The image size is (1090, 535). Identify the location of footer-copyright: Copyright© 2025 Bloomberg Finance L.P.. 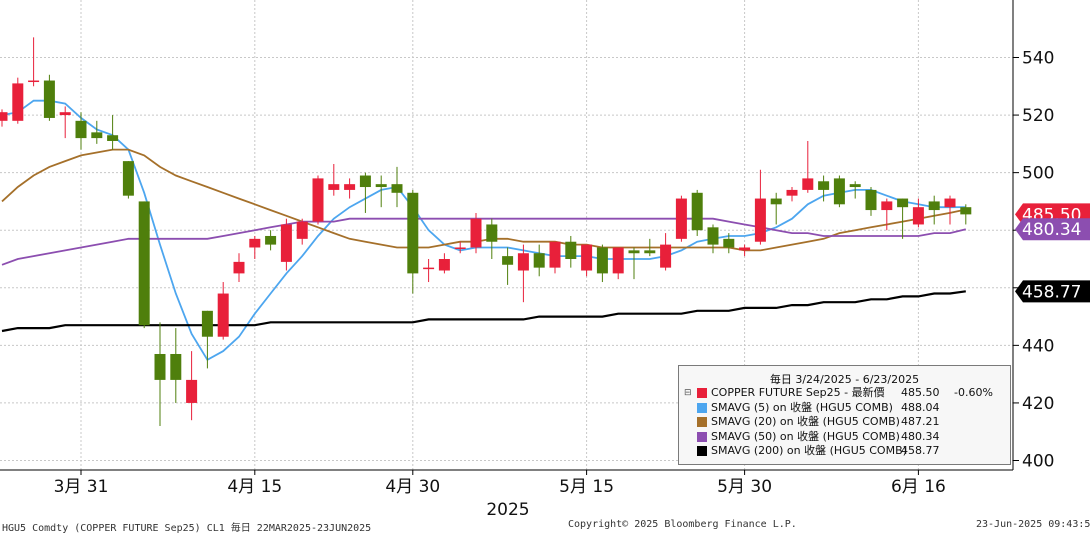
(682, 524).